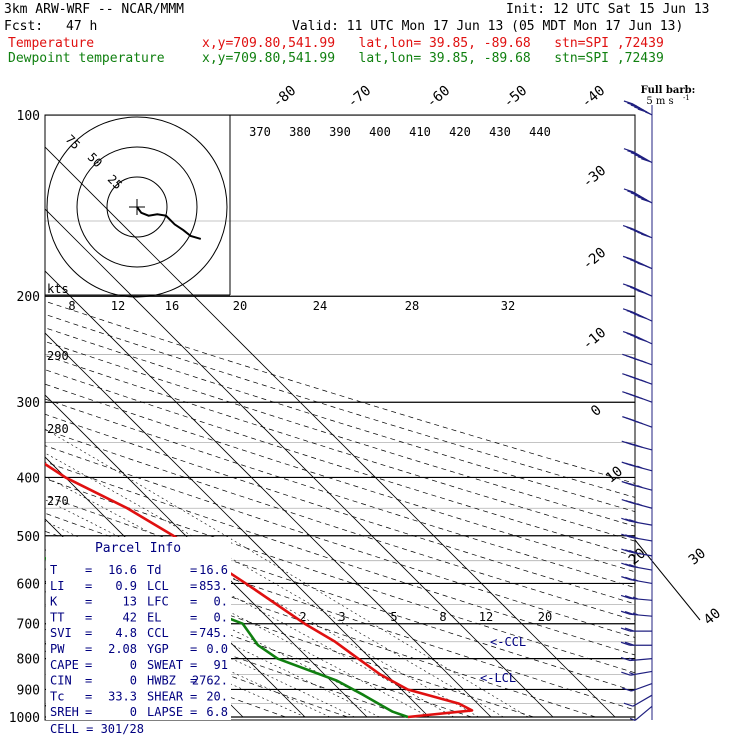 The image size is (740, 740). What do you see at coordinates (138, 548) in the screenshot?
I see `parcel-info-title: Parcel Info` at bounding box center [138, 548].